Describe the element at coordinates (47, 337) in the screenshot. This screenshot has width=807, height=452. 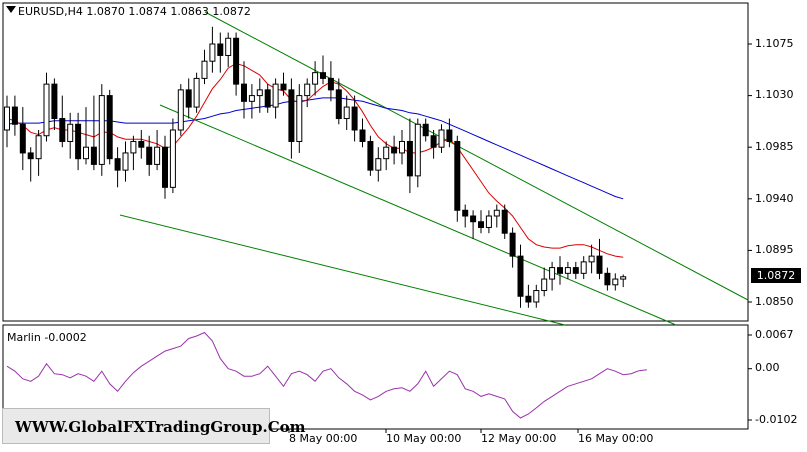
I see `indicator-label: Marlin -0.0002` at that location.